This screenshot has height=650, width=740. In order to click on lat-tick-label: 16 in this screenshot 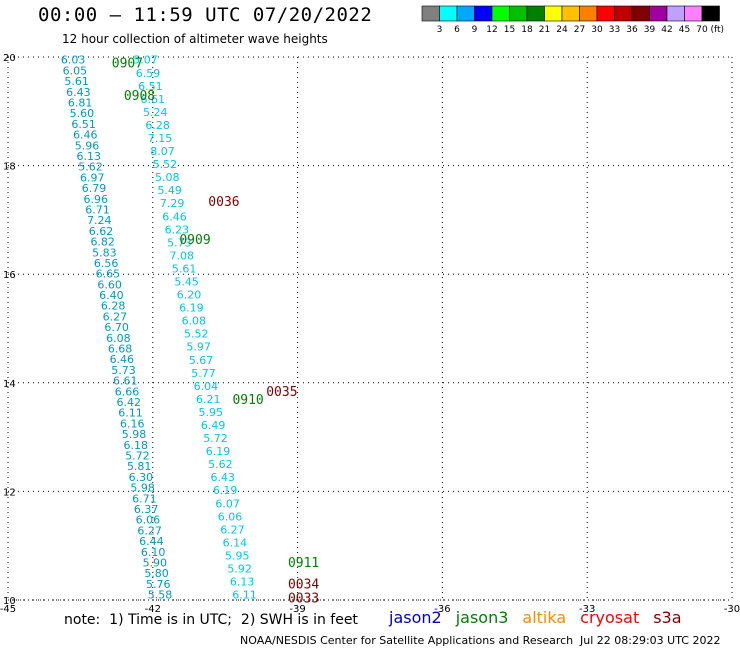, I will do `click(9, 275)`.